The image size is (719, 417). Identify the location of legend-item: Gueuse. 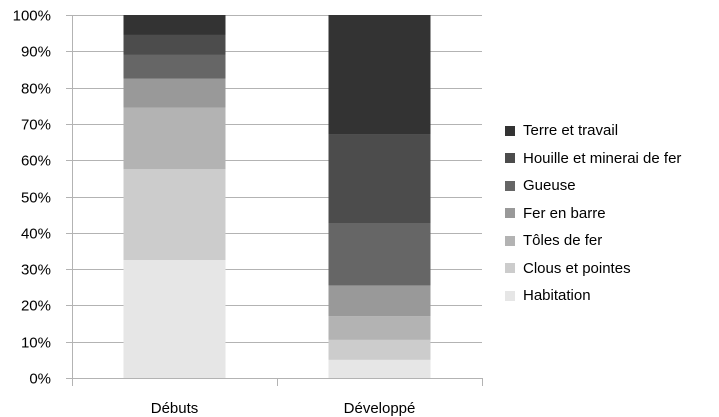
(593, 186).